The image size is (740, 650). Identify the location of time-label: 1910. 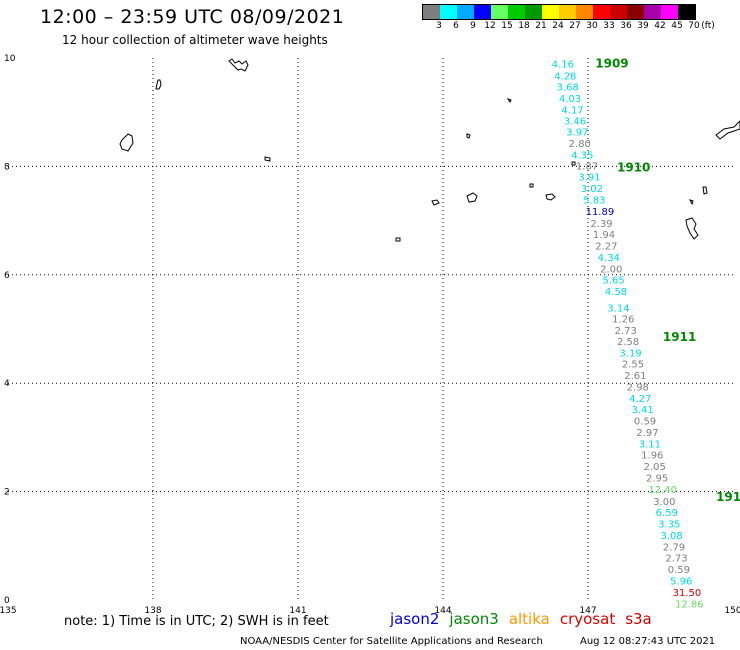
(633, 167).